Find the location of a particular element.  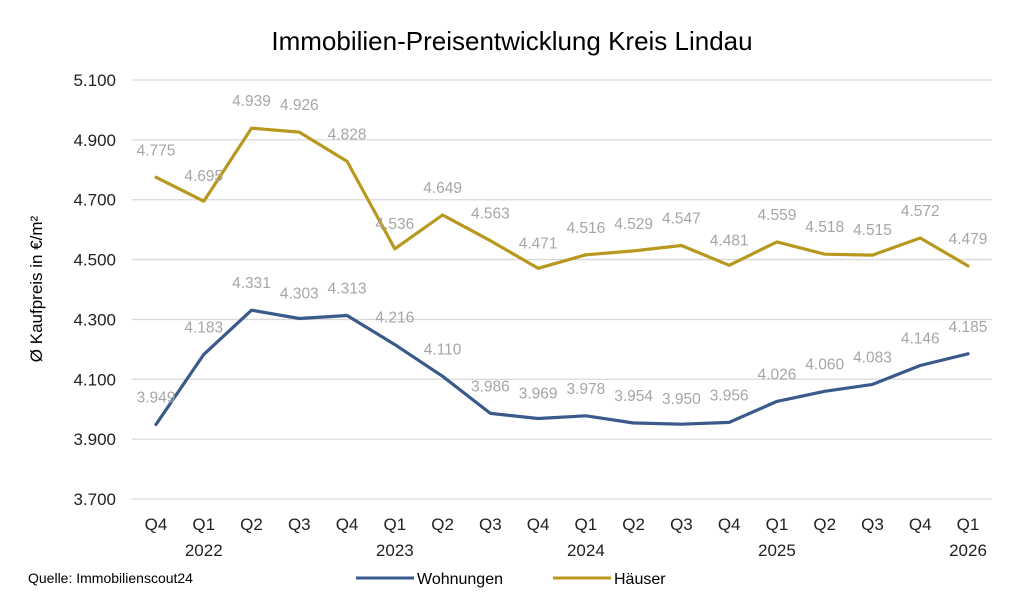

data-label: 4.471 is located at coordinates (538, 243).